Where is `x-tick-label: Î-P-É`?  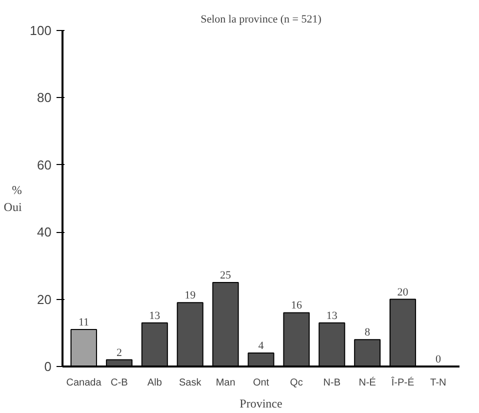
x-tick-label: Î-P-É is located at coordinates (402, 382).